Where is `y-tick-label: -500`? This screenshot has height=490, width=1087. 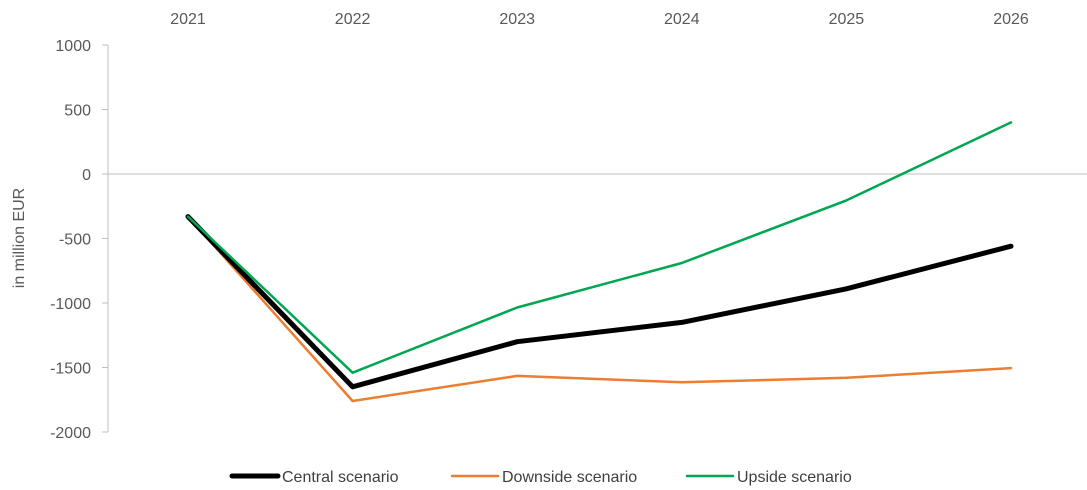 y-tick-label: -500 is located at coordinates (75, 240).